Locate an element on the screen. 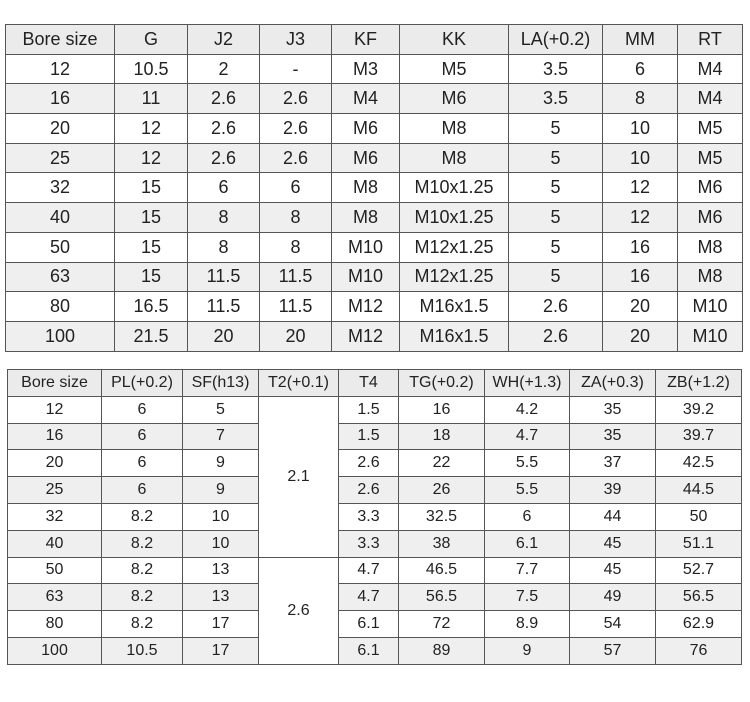 This screenshot has width=750, height=702. merged-t2-cell: 2.6 is located at coordinates (298, 610).